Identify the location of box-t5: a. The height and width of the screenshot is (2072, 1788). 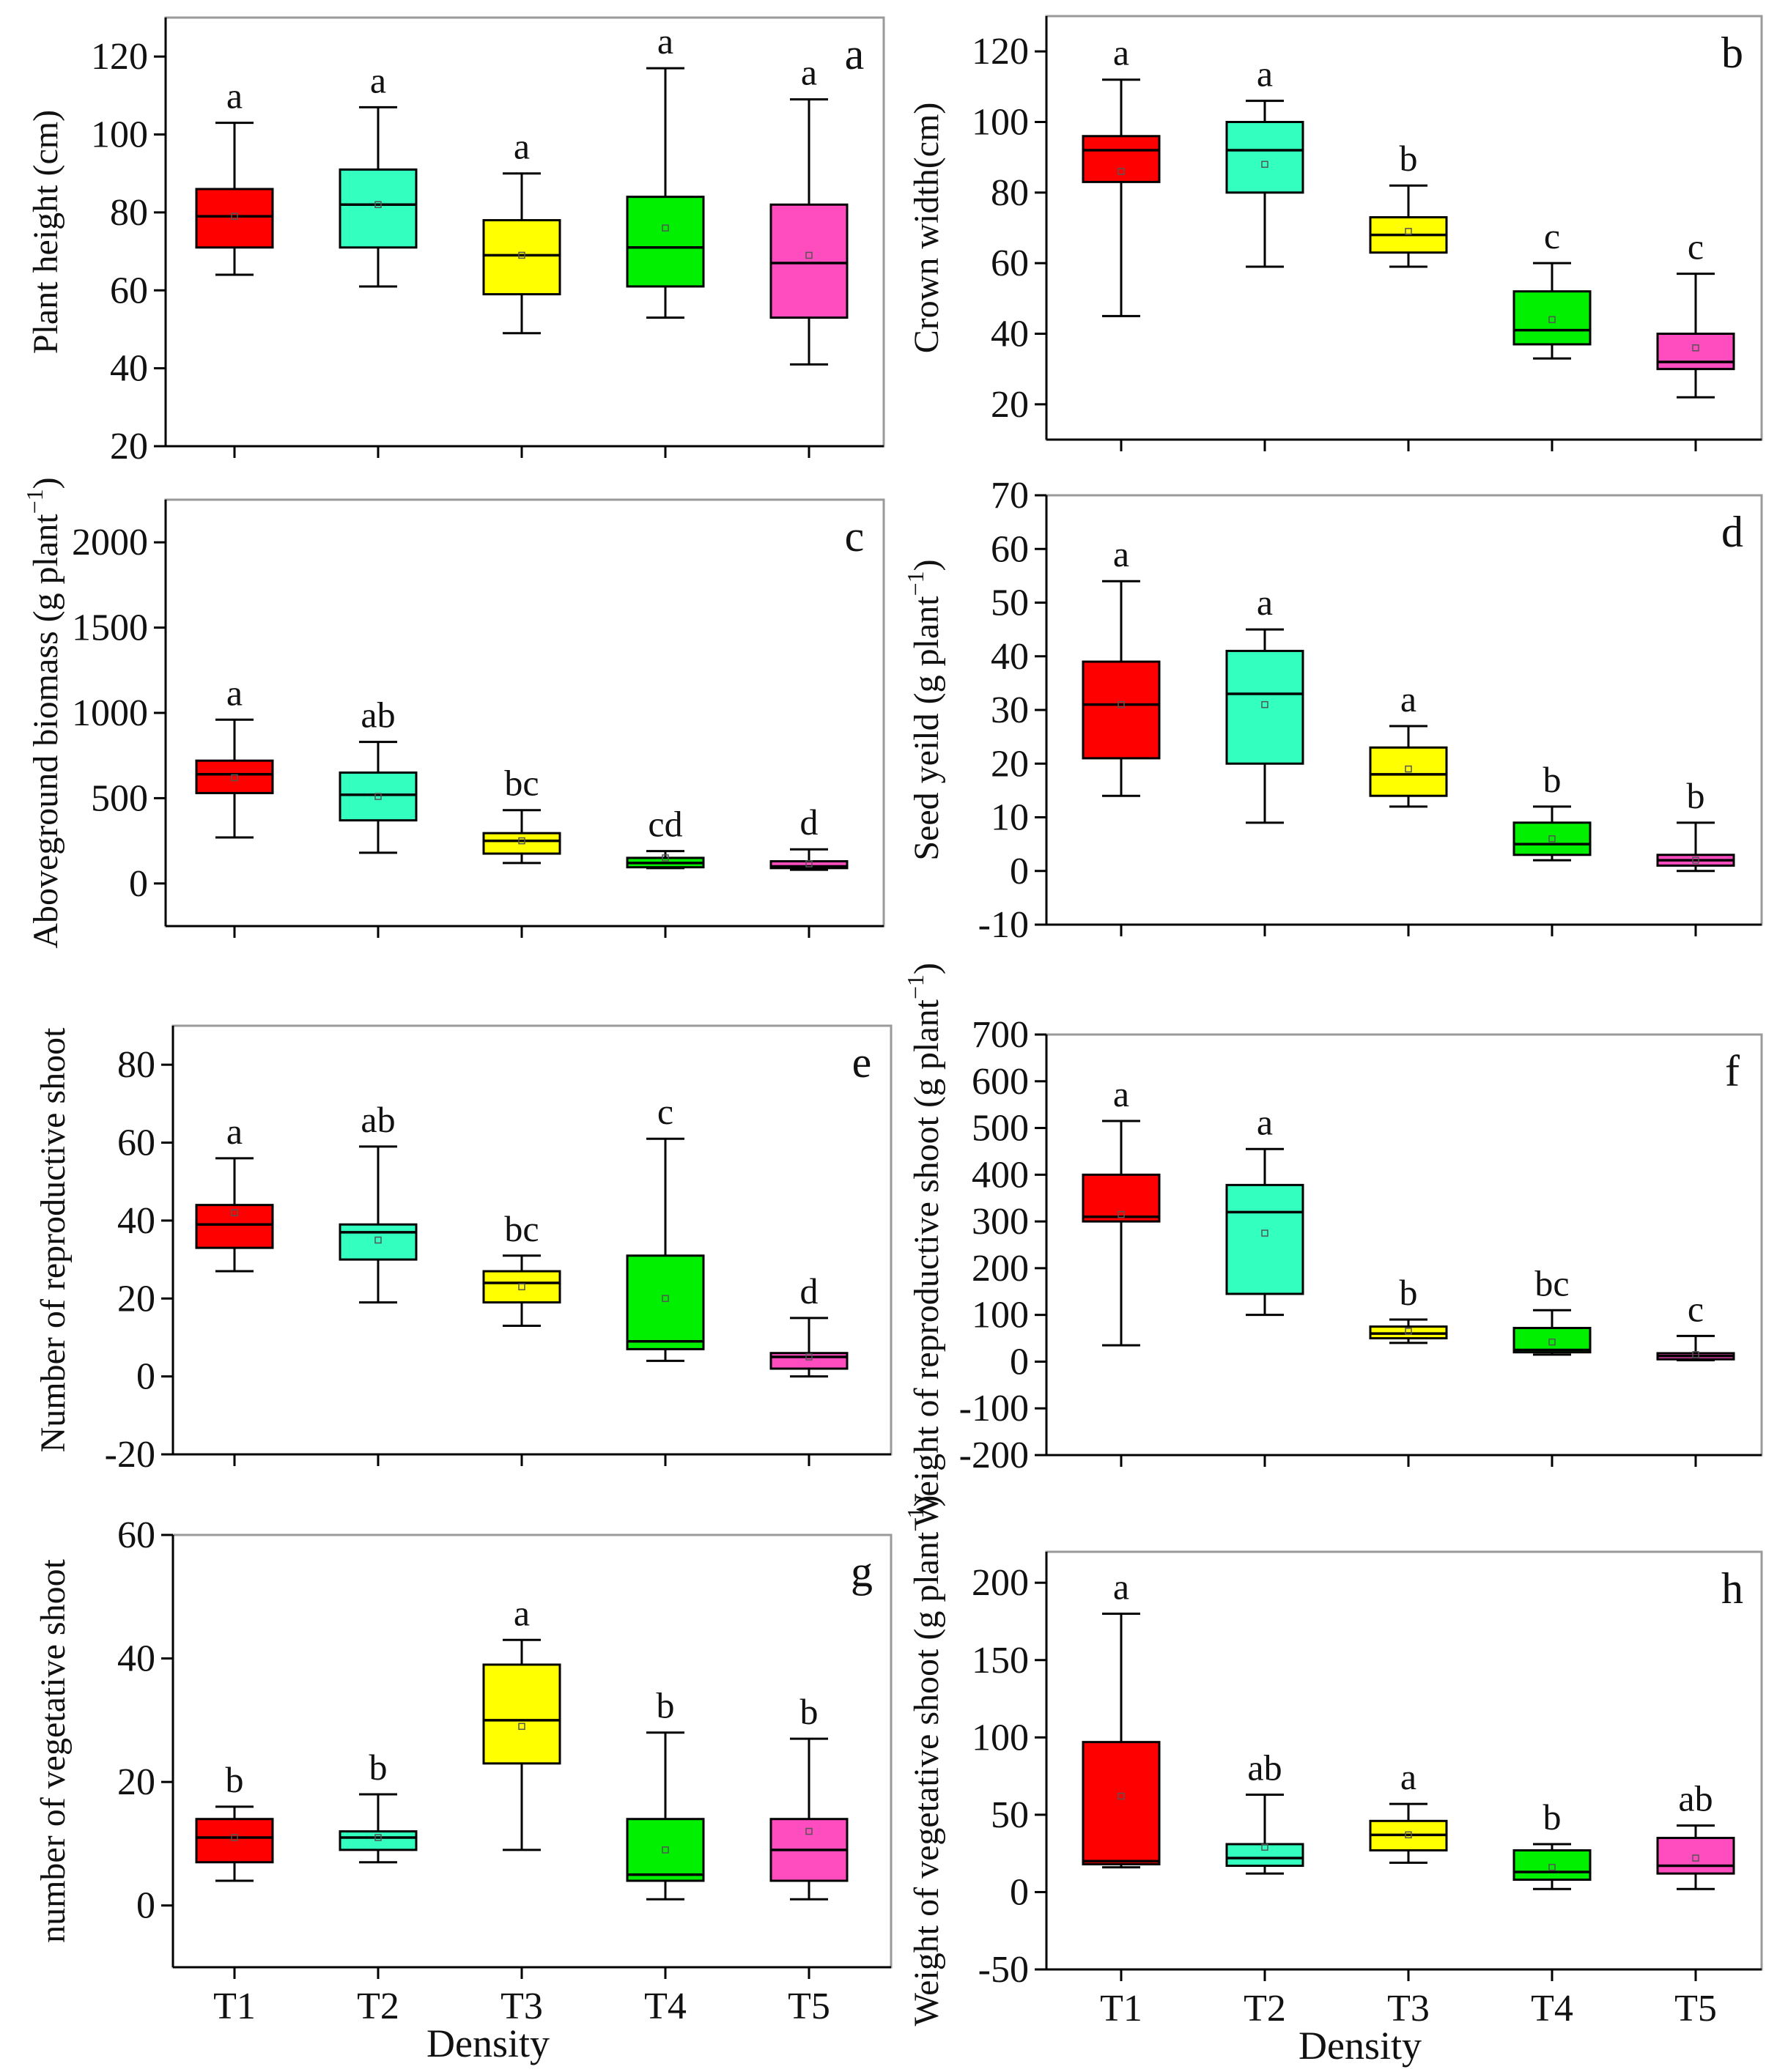
(809, 255).